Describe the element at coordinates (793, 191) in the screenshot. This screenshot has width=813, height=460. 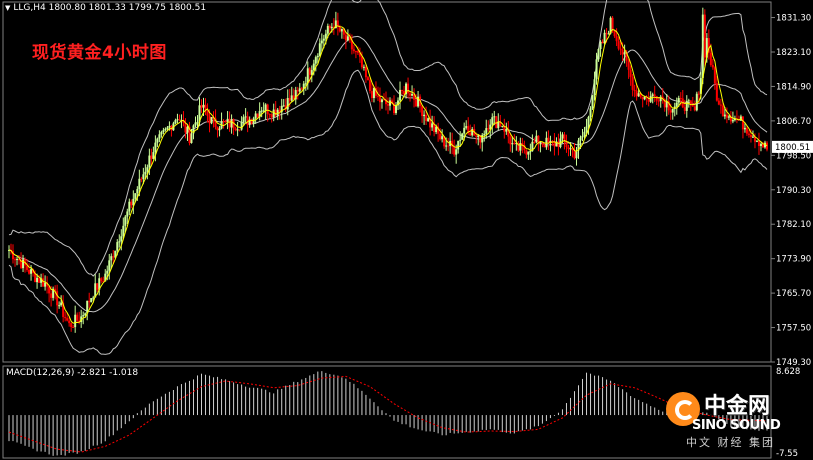
I see `y-tick-label: 1790.30` at that location.